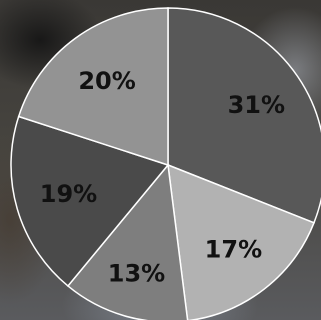 This screenshot has height=320, width=321. I want to click on pie-slice-label-5: 20%, so click(106, 81).